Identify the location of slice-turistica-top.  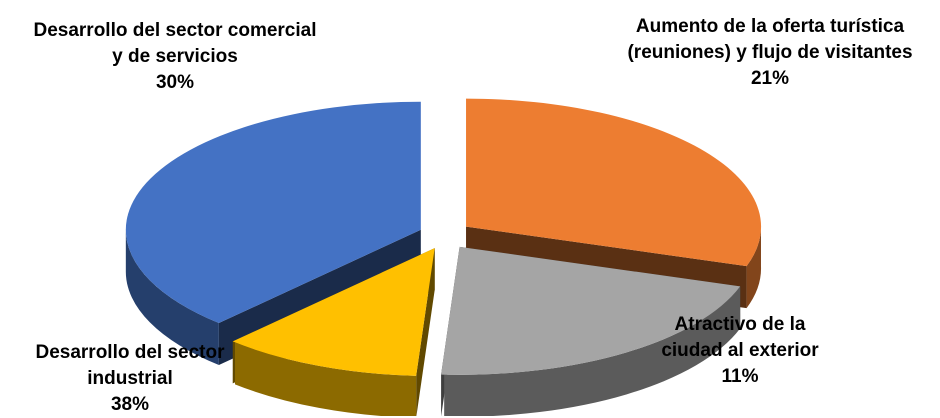
(591, 310).